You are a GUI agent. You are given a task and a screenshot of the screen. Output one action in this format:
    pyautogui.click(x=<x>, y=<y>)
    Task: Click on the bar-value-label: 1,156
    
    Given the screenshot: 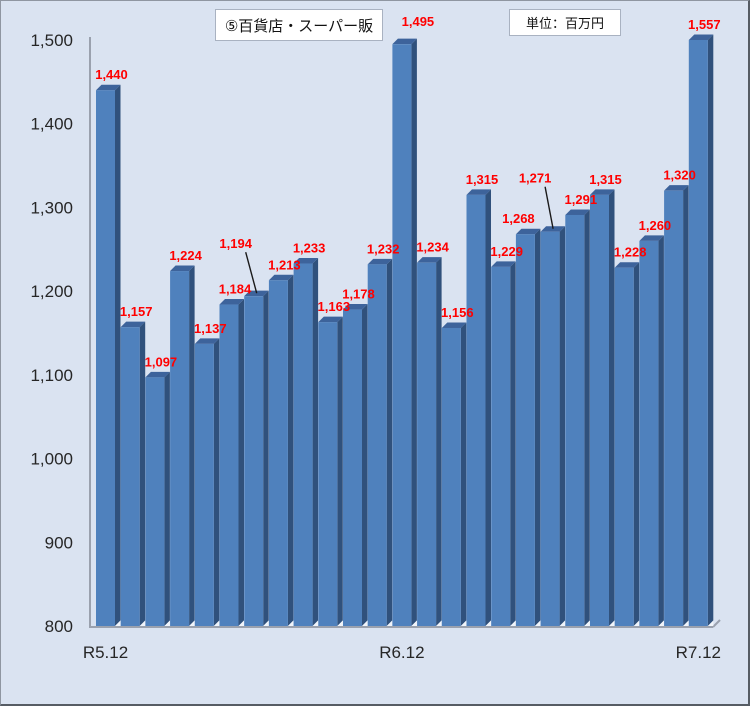 What is the action you would take?
    pyautogui.click(x=457, y=312)
    